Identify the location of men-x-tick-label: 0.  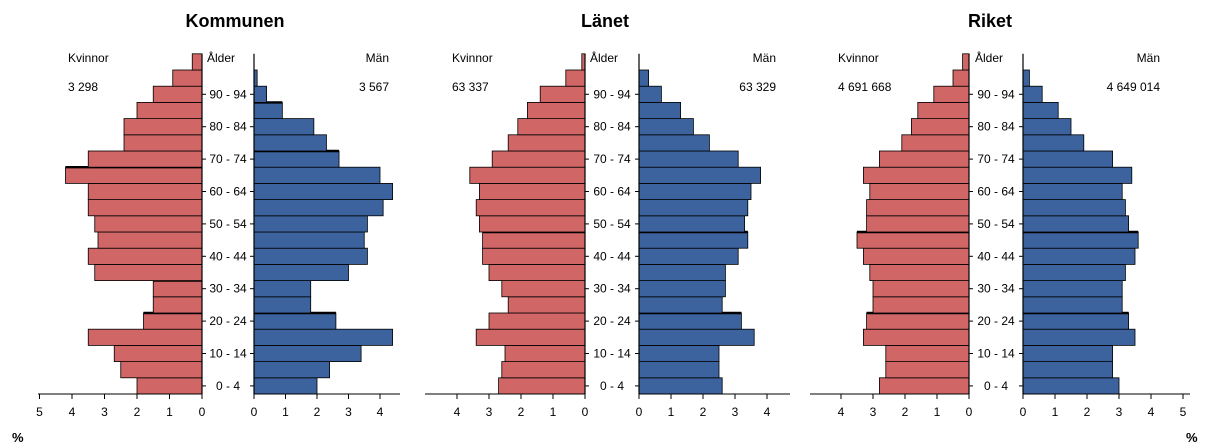
(1023, 412).